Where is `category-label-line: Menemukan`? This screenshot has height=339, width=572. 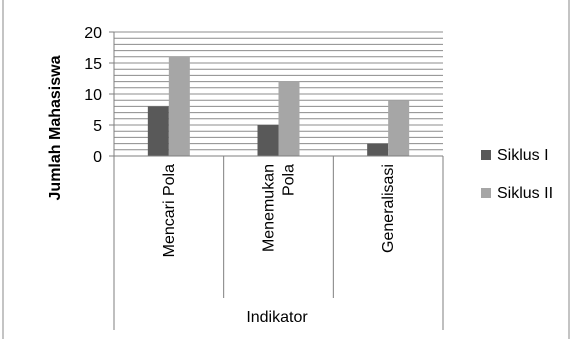
category-label-line: Menemukan is located at coordinates (269, 208).